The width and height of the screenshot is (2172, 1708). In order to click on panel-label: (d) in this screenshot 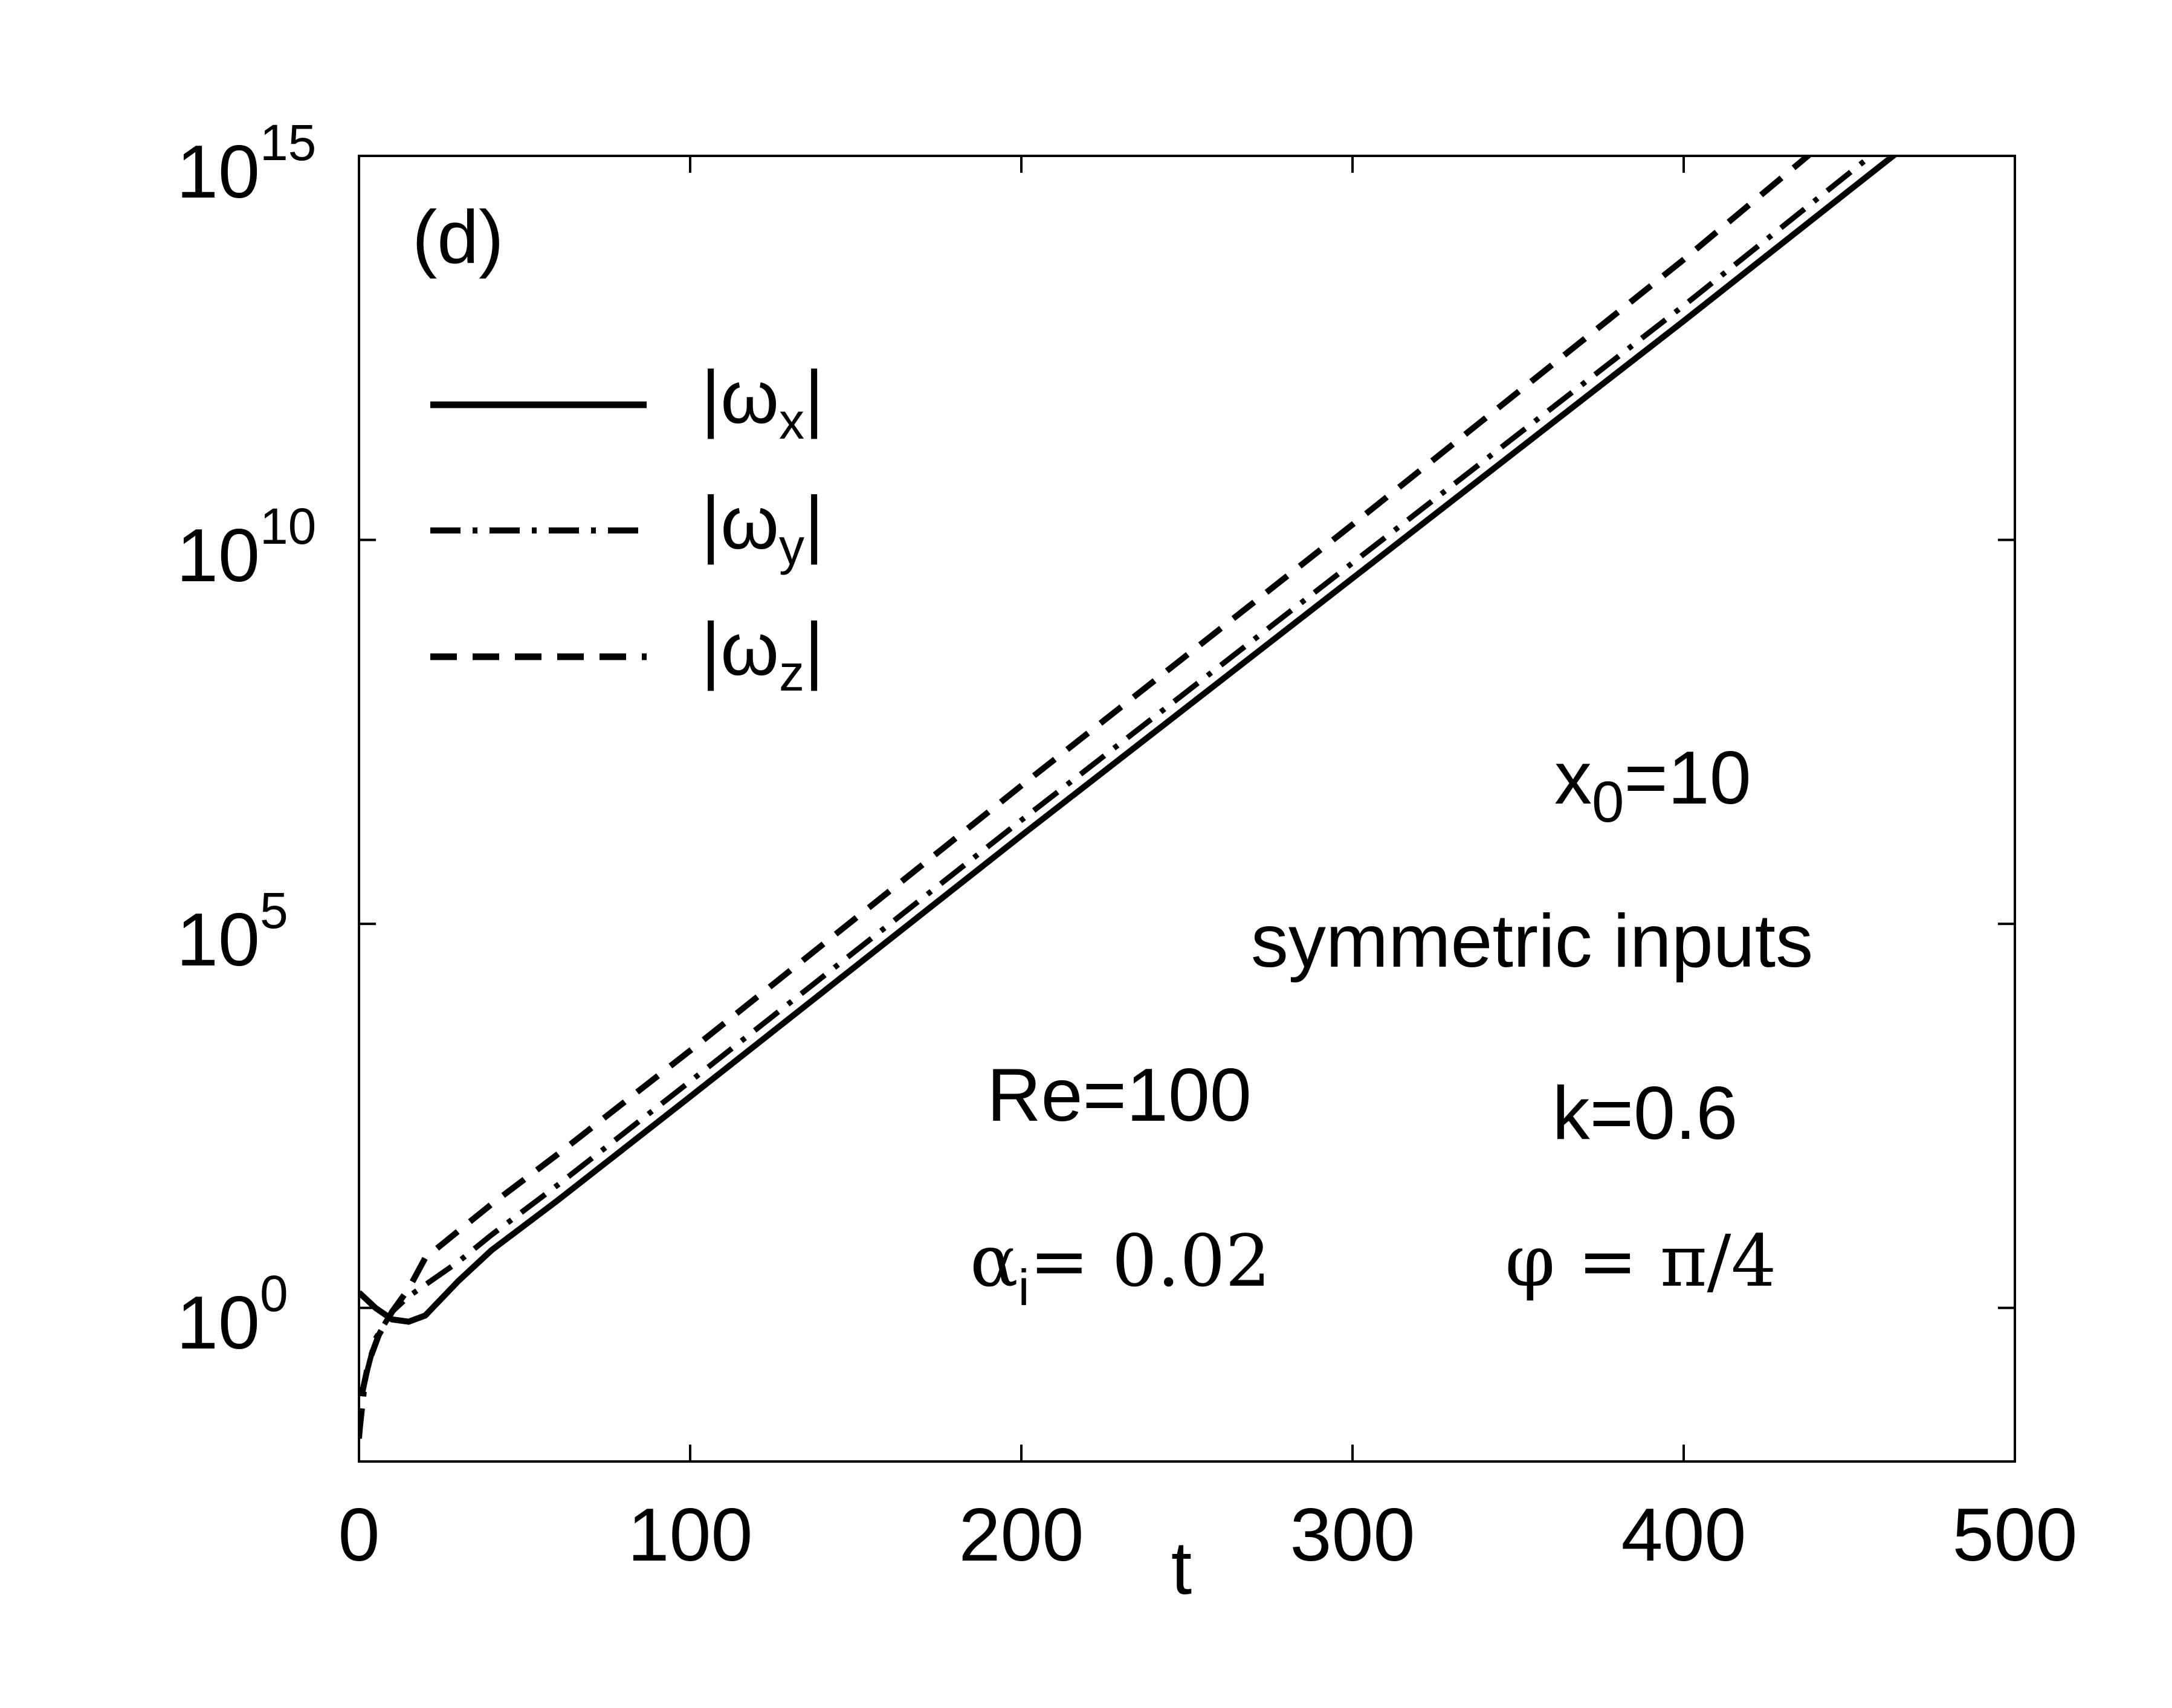, I will do `click(458, 237)`.